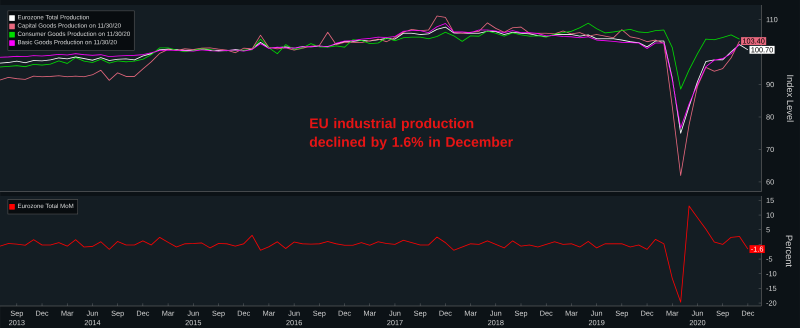 The height and width of the screenshot is (328, 800). I want to click on y-axis-title: Index Level, so click(790, 98).